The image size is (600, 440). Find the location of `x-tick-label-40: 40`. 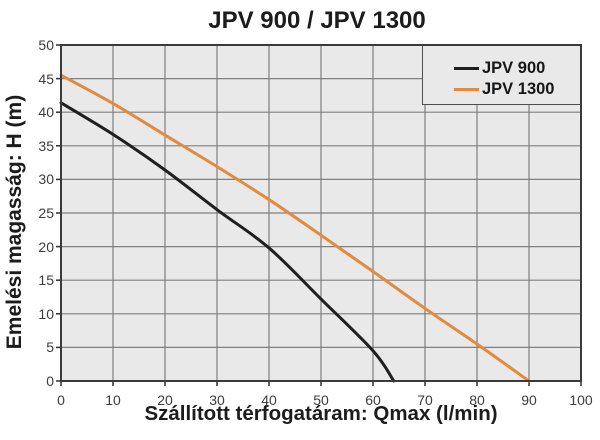

x-tick-label-40: 40 is located at coordinates (269, 400).